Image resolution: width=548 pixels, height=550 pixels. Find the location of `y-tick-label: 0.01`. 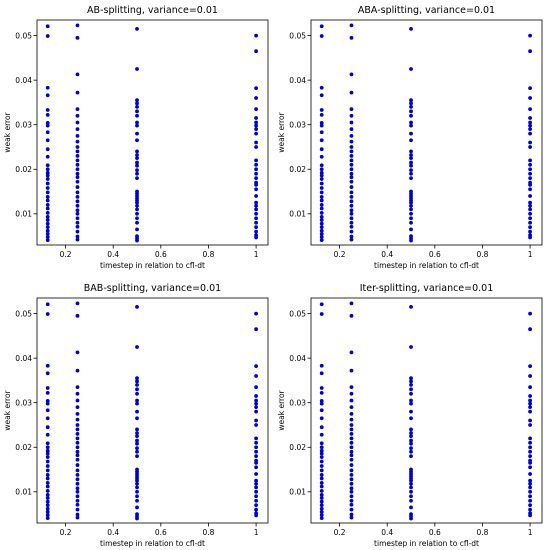

y-tick-label: 0.01 is located at coordinates (23, 214).